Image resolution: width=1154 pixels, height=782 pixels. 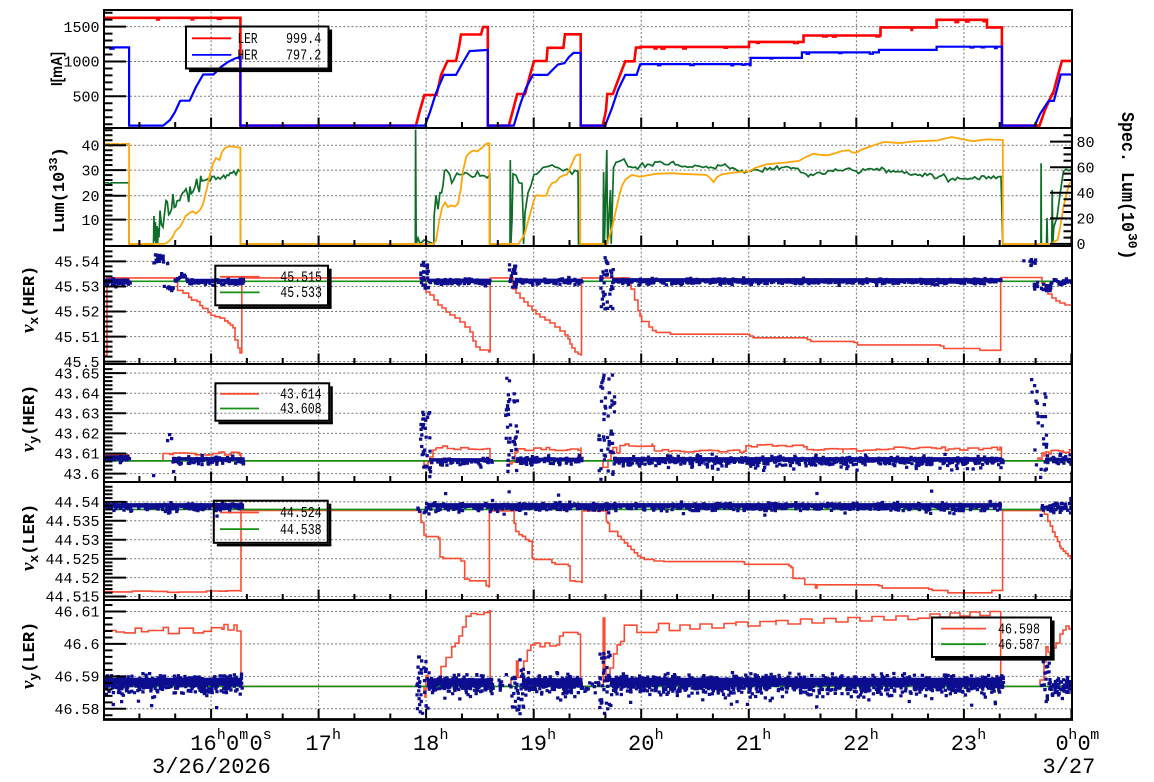 I want to click on svg-text: 43.62, so click(x=76, y=435).